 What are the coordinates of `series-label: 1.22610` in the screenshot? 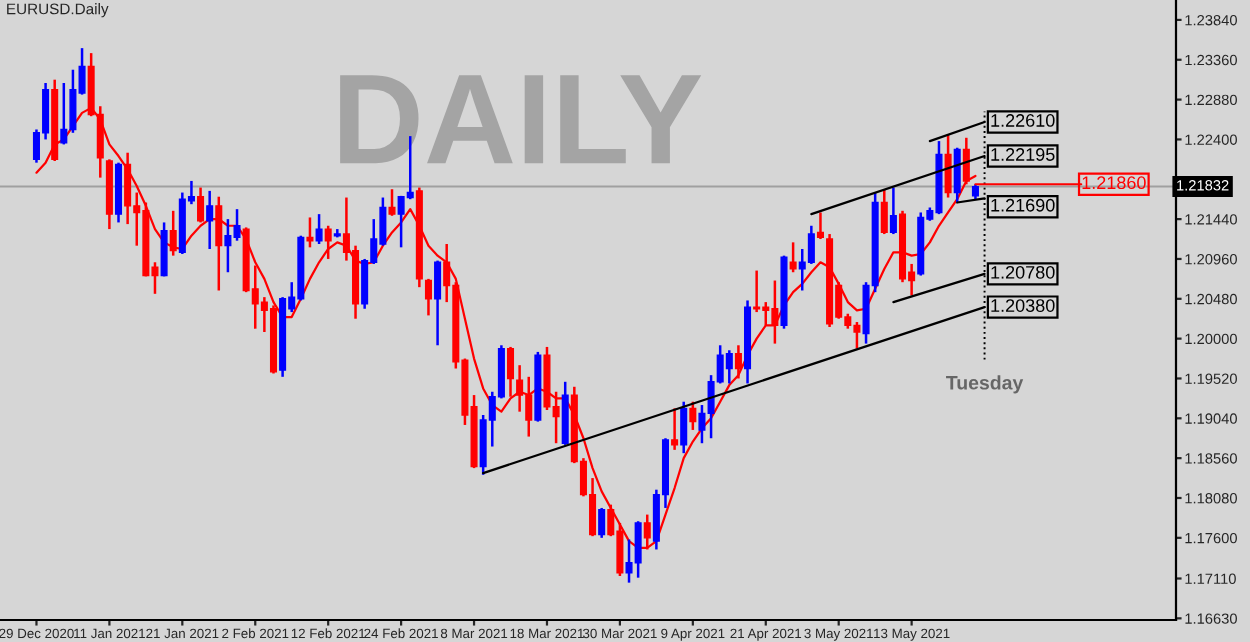 It's located at (1023, 120).